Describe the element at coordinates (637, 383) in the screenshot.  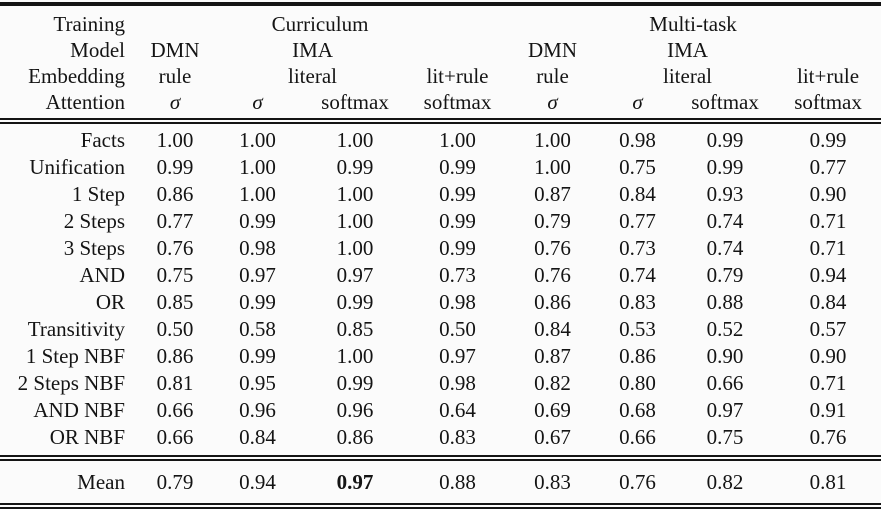
I see `value-cell: 0.80` at that location.